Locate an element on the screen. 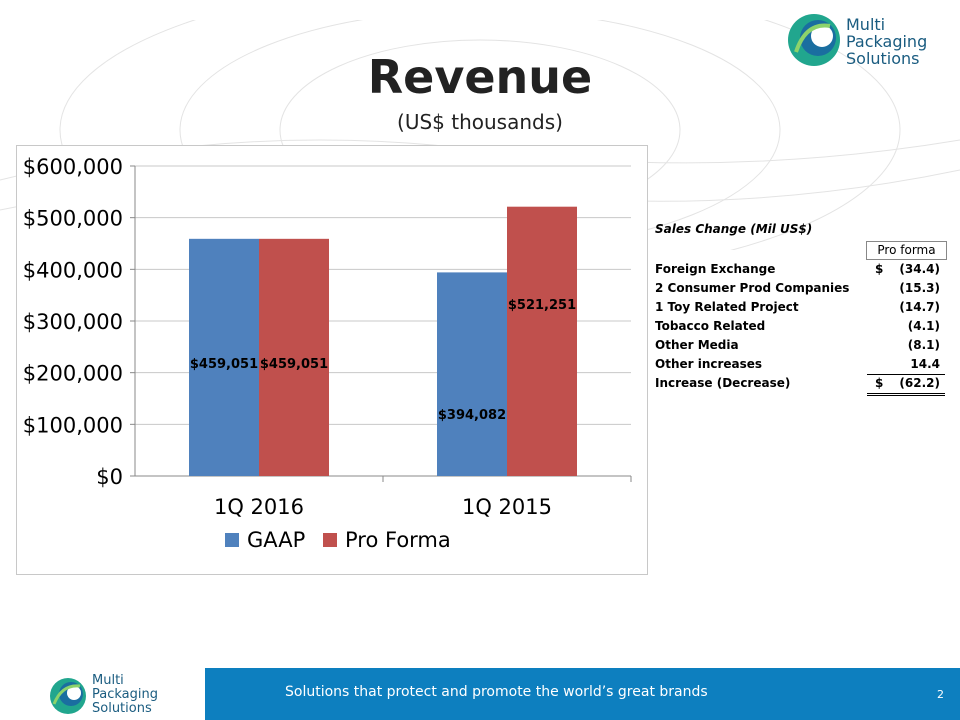  data-label: $521,251 is located at coordinates (542, 305).